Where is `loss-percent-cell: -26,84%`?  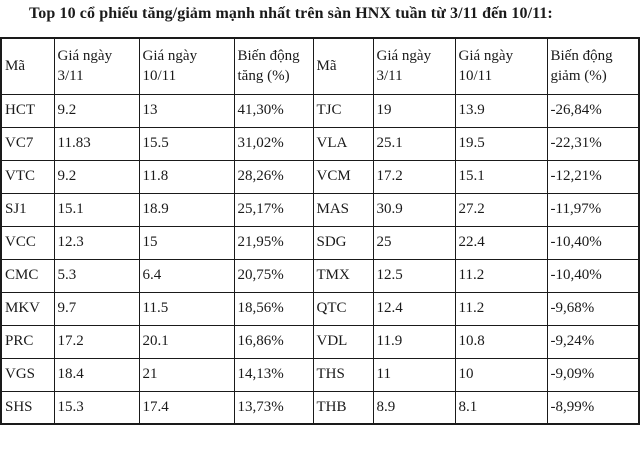 loss-percent-cell: -26,84% is located at coordinates (593, 110).